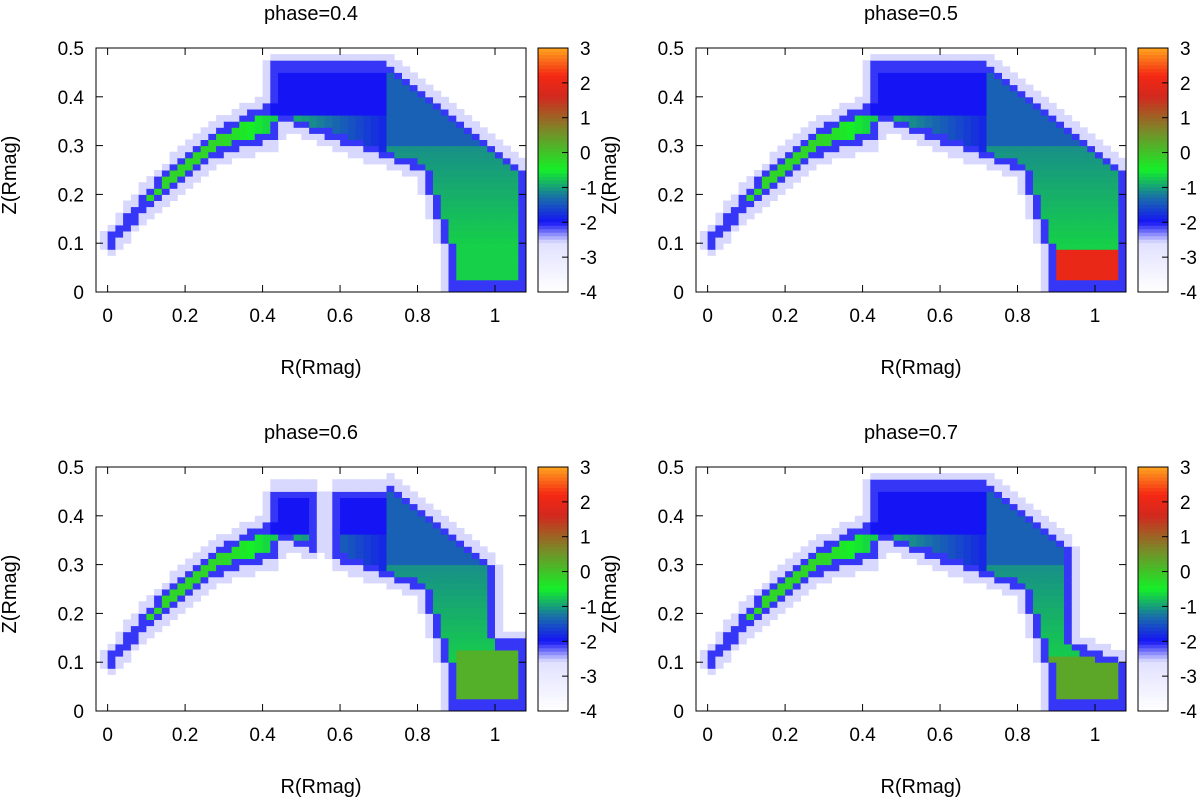 This screenshot has width=1200, height=802. Describe the element at coordinates (185, 735) in the screenshot. I see `x-tick-label: 0.2` at that location.